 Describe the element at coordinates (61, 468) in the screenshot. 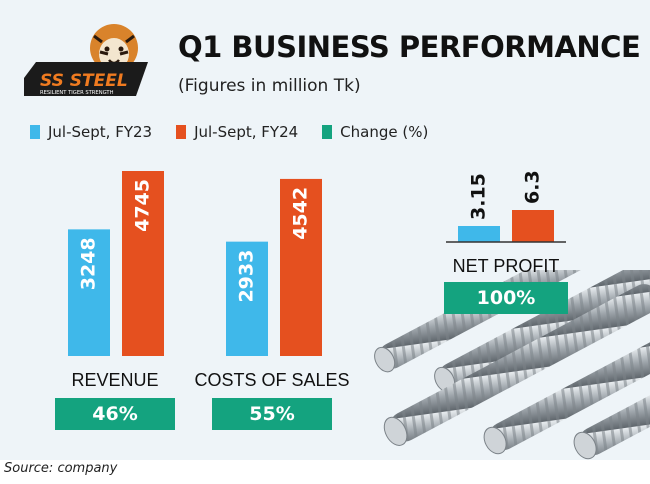

I see `source-note: Source: company` at that location.